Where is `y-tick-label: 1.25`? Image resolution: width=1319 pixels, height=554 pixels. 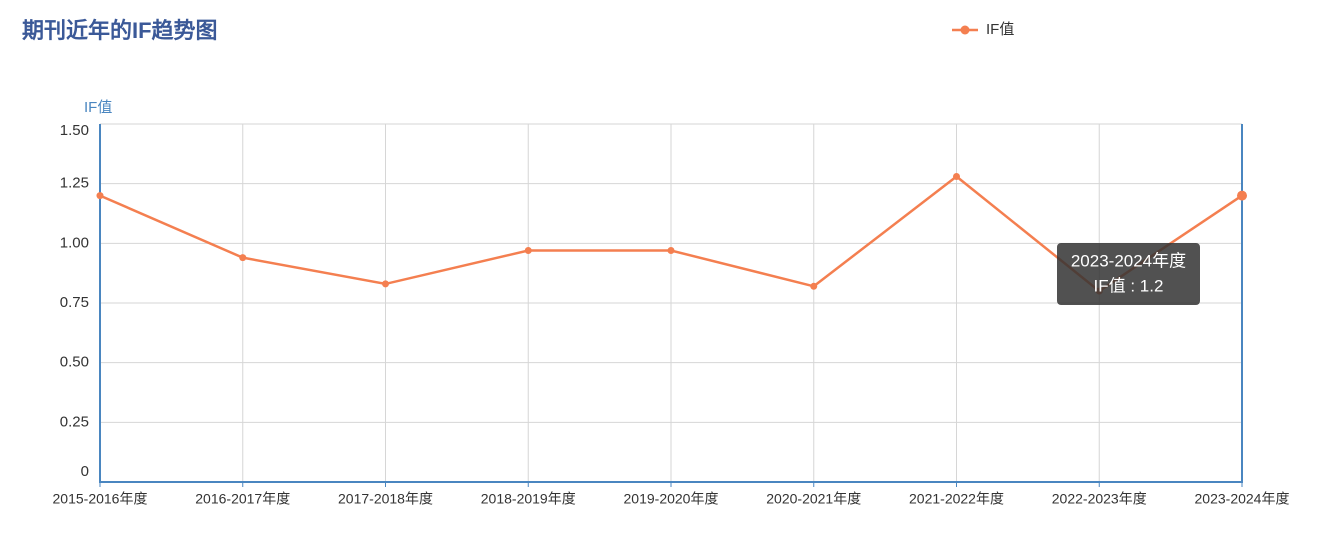 y-tick-label: 1.25 is located at coordinates (74, 183).